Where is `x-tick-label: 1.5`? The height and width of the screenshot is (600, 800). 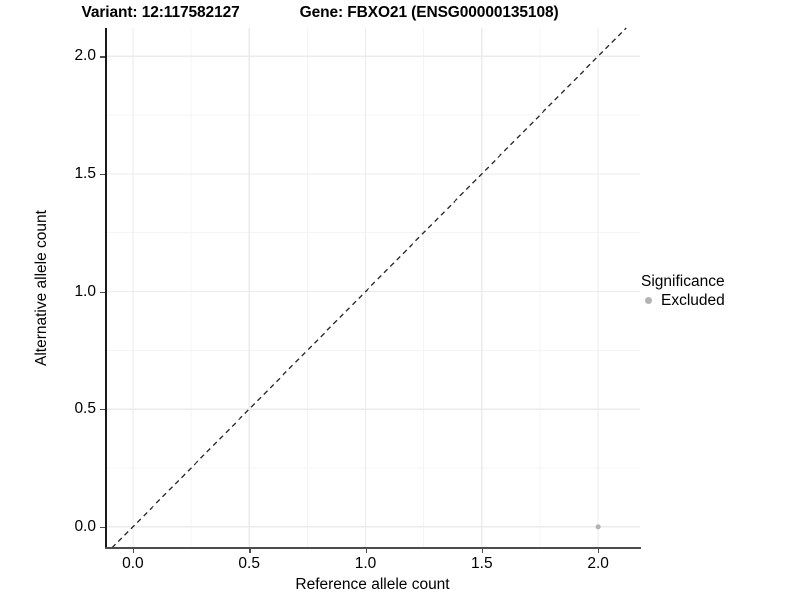
x-tick-label: 1.5 is located at coordinates (482, 563).